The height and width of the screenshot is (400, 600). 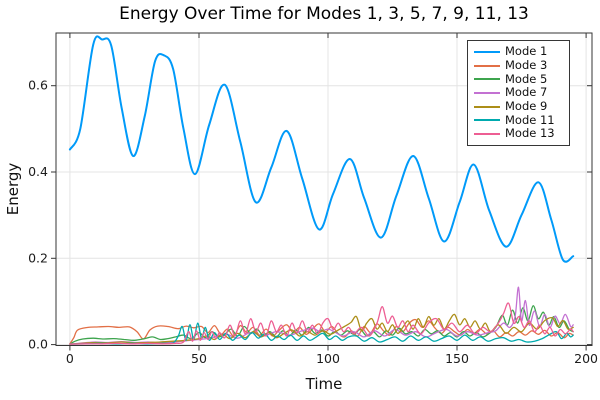 I want to click on legend-item: Mode 9, so click(x=518, y=105).